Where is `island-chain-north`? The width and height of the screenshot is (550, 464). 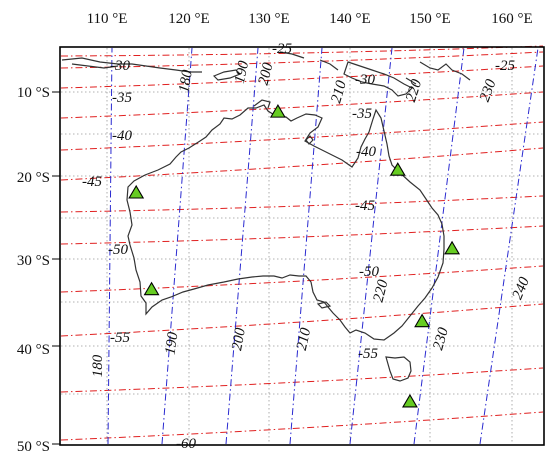 island-chain-north is located at coordinates (131, 65).